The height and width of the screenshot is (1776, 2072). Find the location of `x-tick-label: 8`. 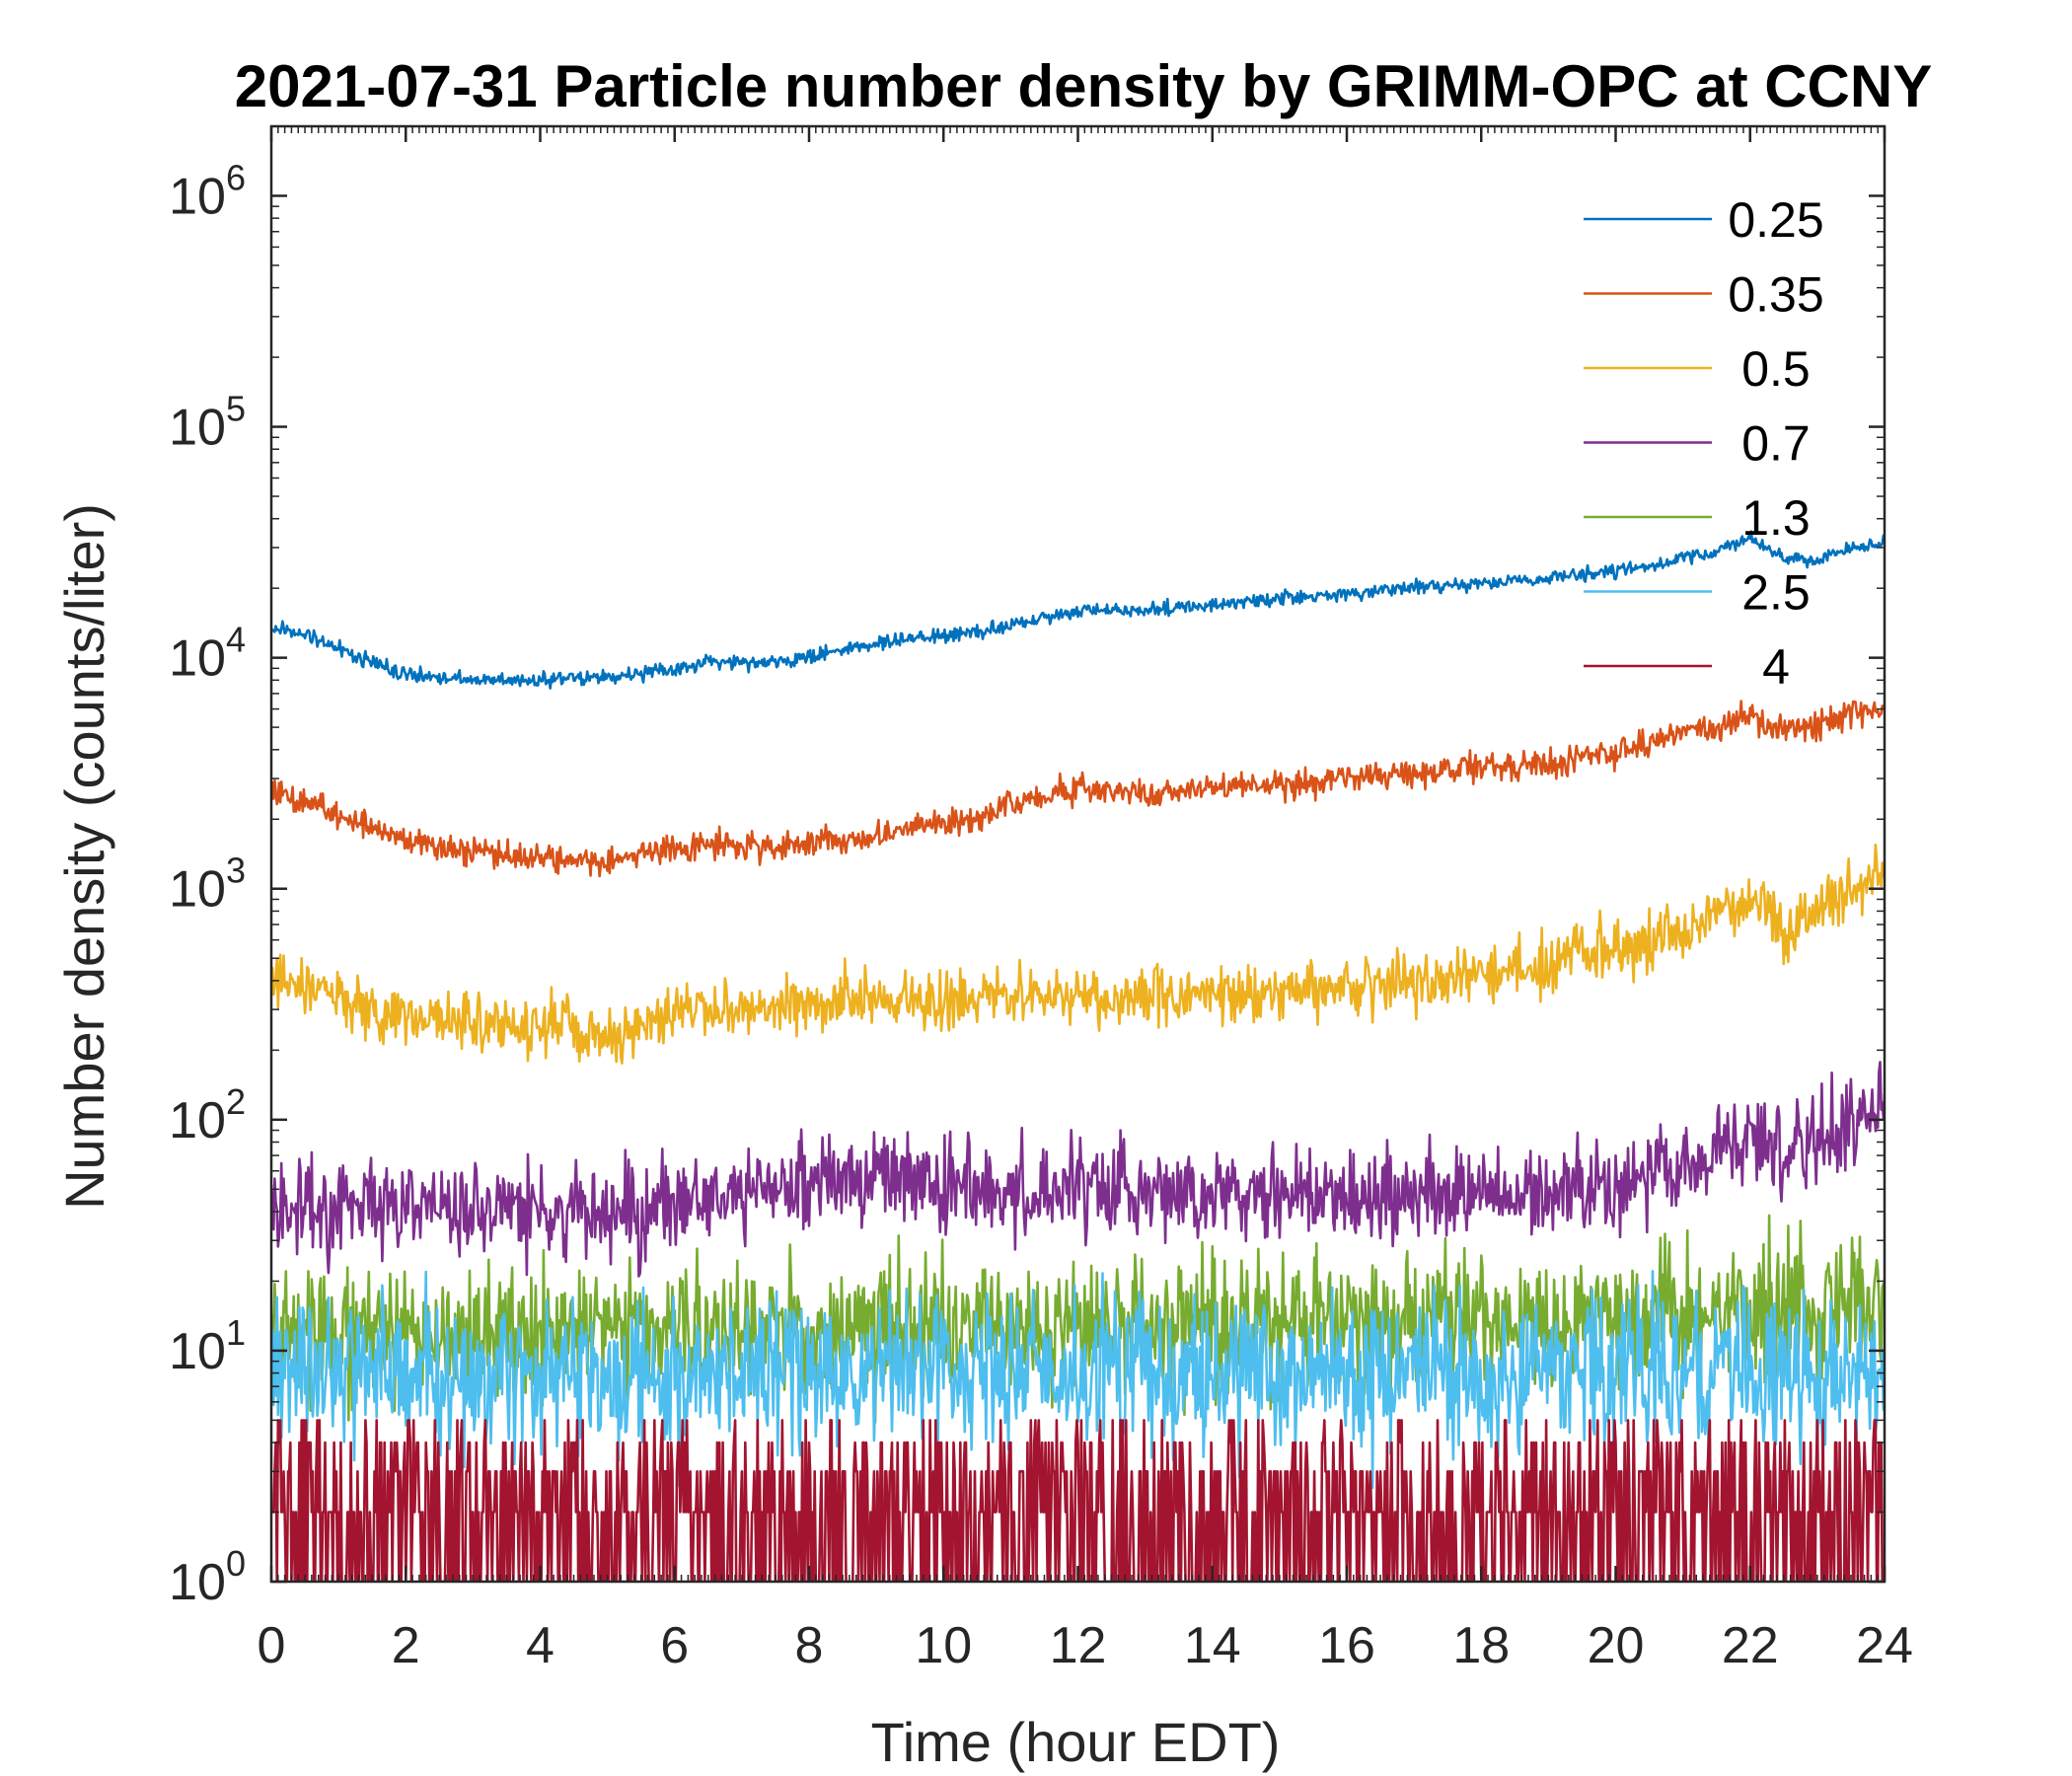

x-tick-label: 8 is located at coordinates (810, 1646).